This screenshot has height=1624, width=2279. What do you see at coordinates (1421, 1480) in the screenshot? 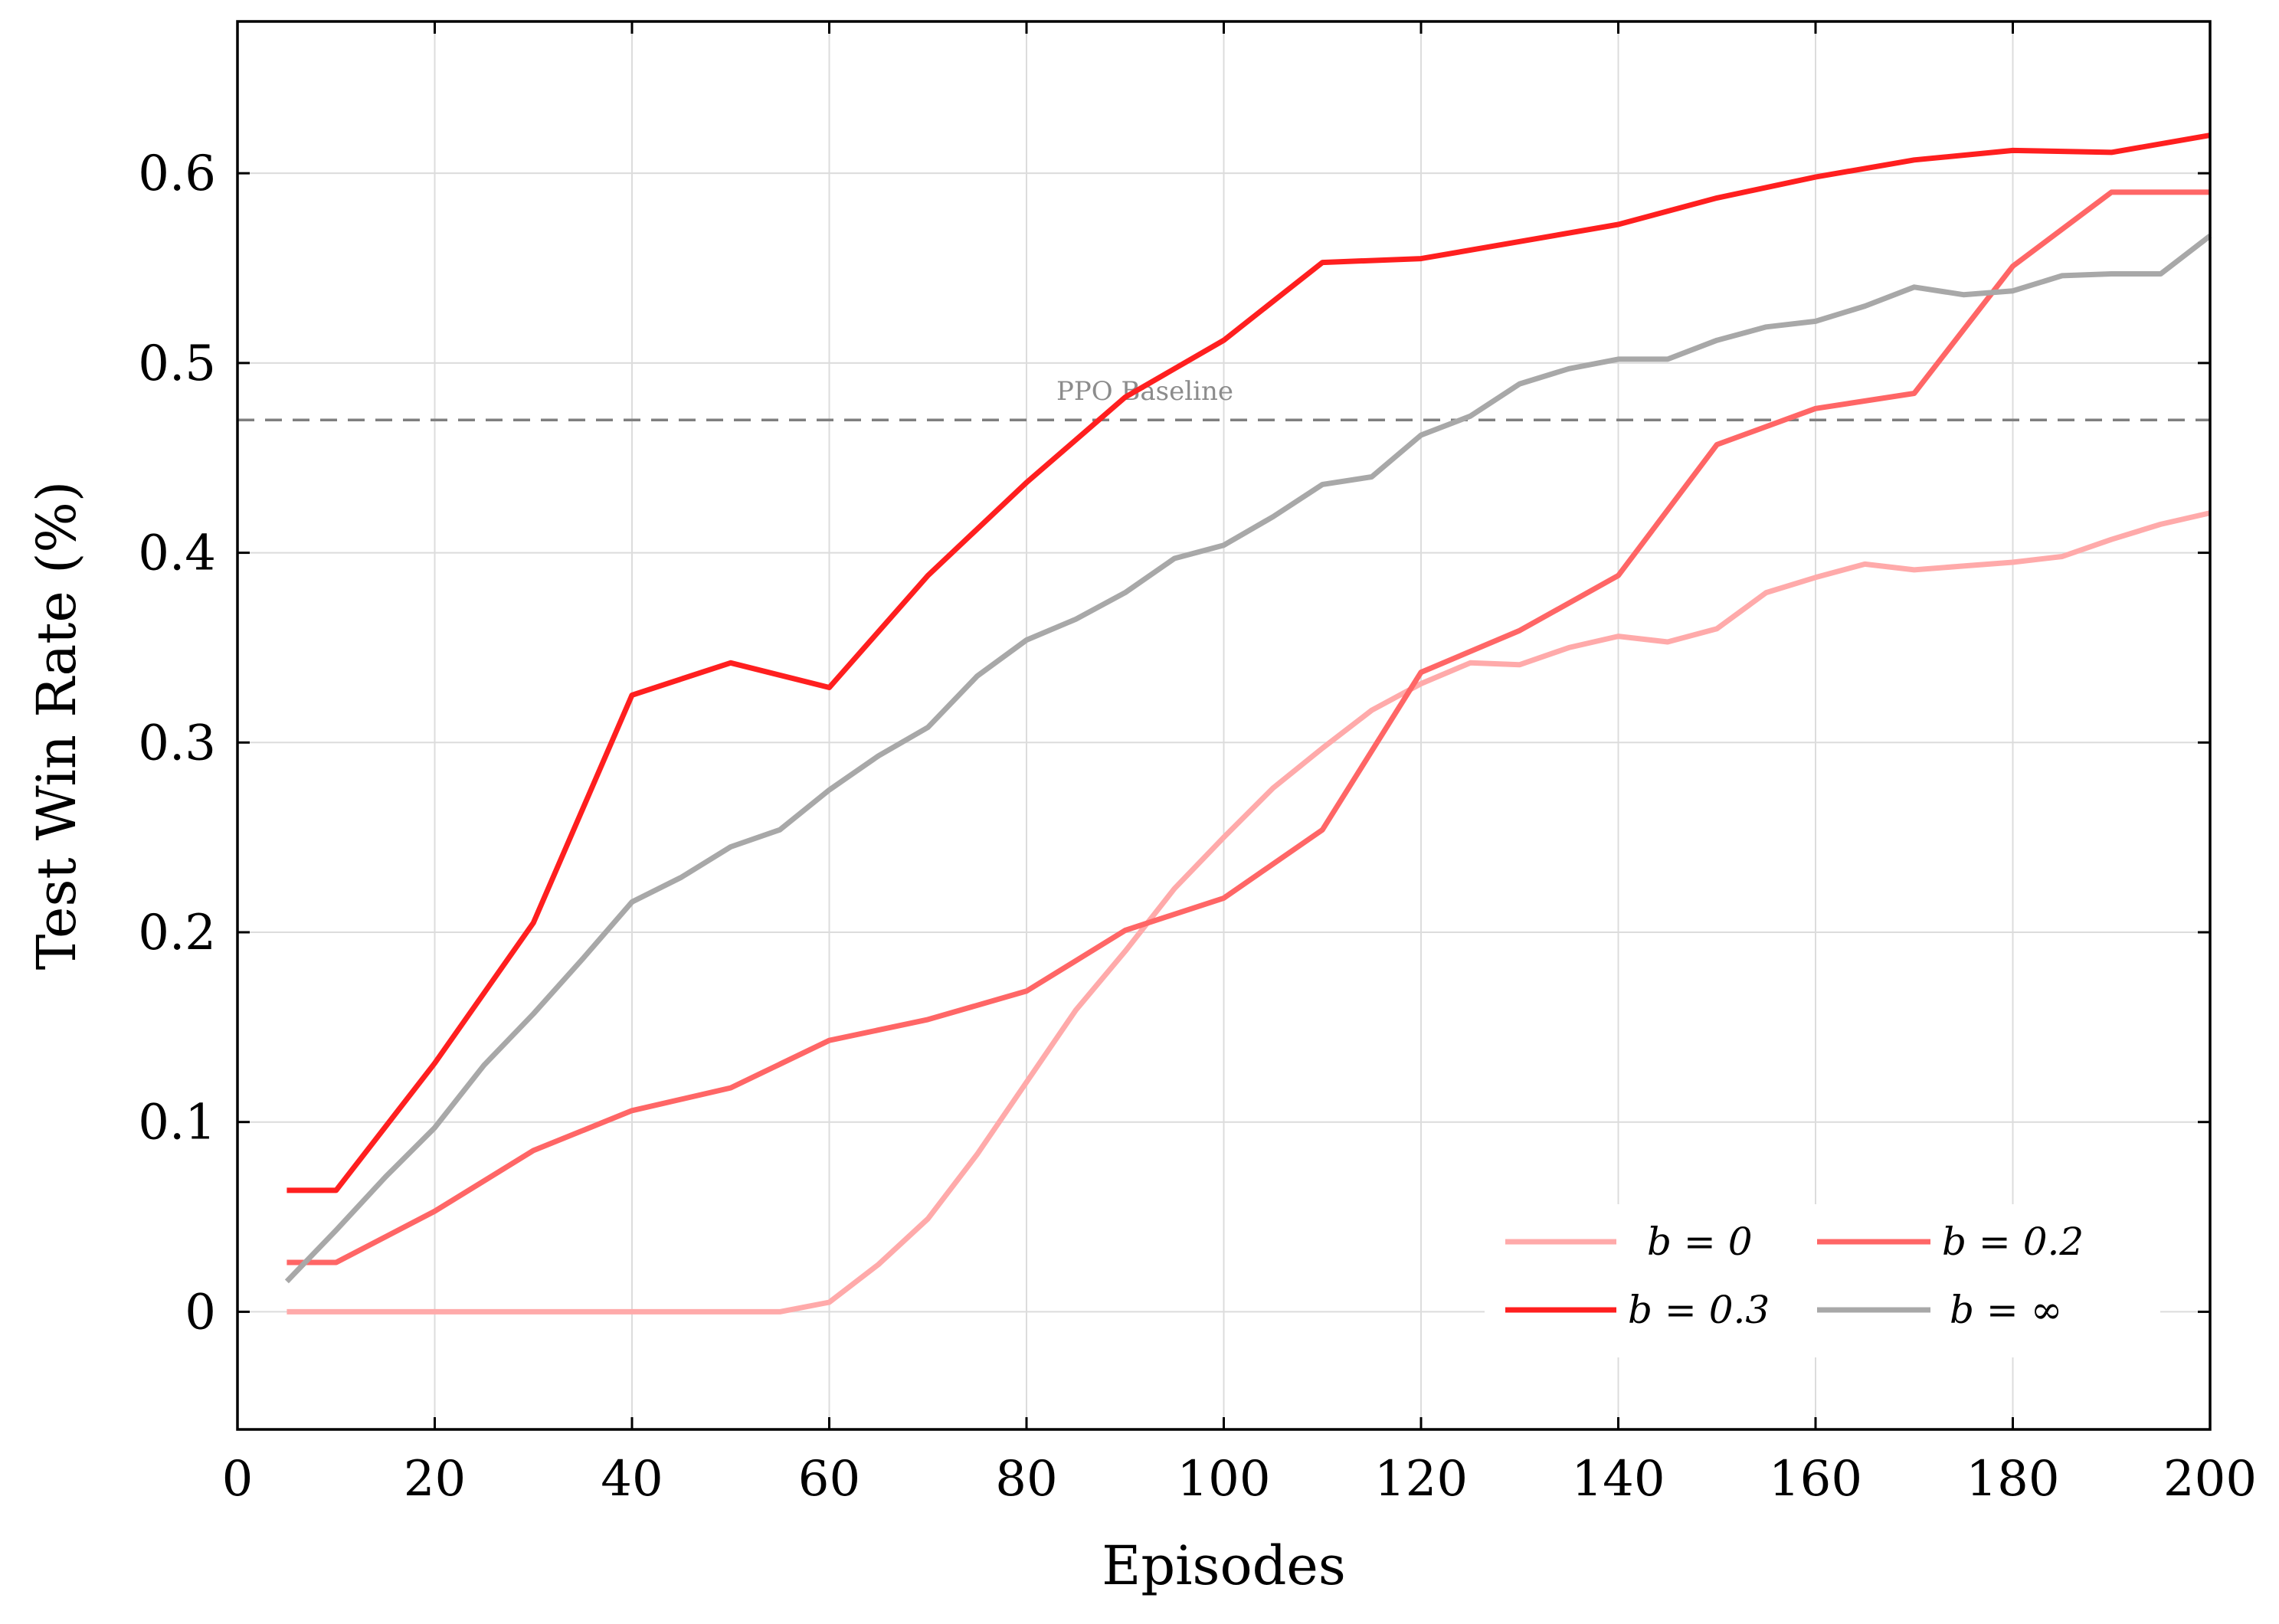
I see `x-tick-label: 120` at bounding box center [1421, 1480].